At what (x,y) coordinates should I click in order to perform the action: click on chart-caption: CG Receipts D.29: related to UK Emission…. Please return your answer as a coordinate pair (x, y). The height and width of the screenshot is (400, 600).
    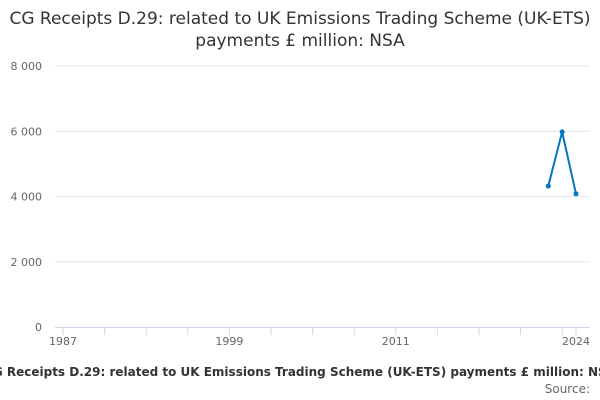
    Looking at the image, I should click on (300, 372).